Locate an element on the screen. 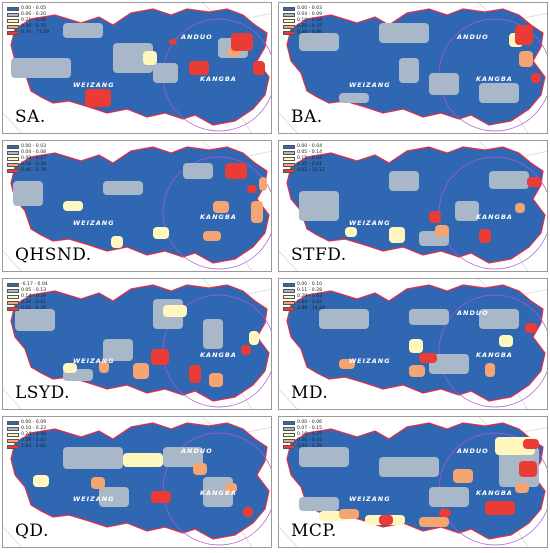 This screenshot has height=553, width=550. legend-item: 0.62 - 12.12 is located at coordinates (304, 171).